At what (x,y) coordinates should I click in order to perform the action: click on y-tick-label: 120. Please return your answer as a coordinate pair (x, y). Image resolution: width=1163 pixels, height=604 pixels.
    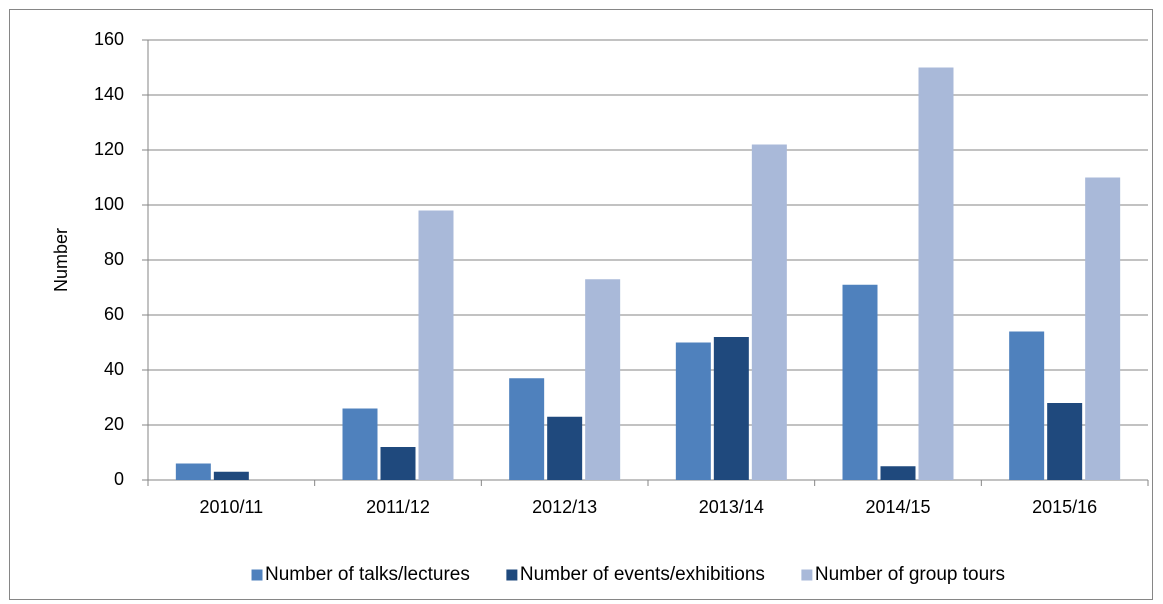
    Looking at the image, I should click on (109, 149).